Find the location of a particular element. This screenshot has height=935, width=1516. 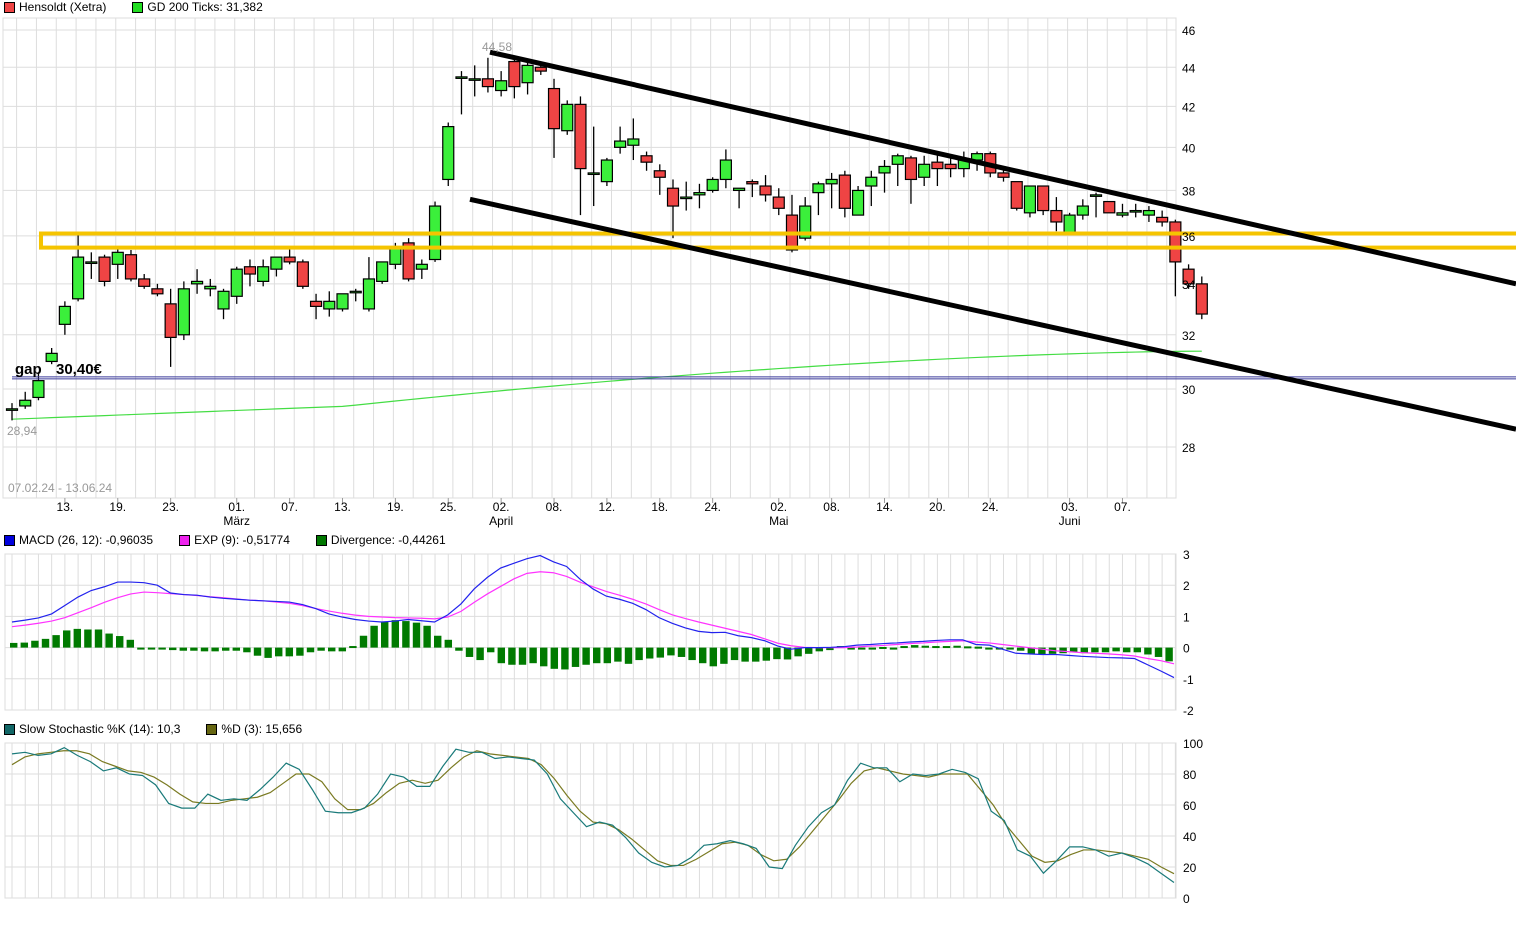

svg-text: Mai is located at coordinates (778, 521).